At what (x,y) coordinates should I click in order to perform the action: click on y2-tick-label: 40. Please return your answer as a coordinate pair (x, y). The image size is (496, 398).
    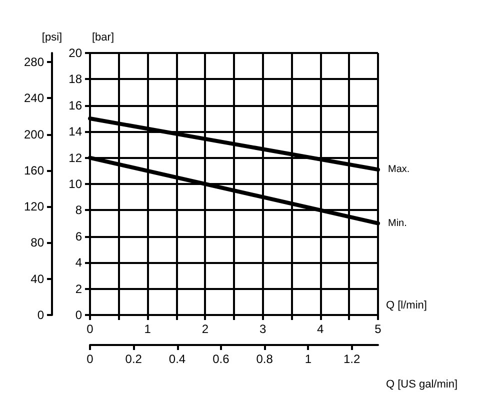
    Looking at the image, I should click on (37, 279).